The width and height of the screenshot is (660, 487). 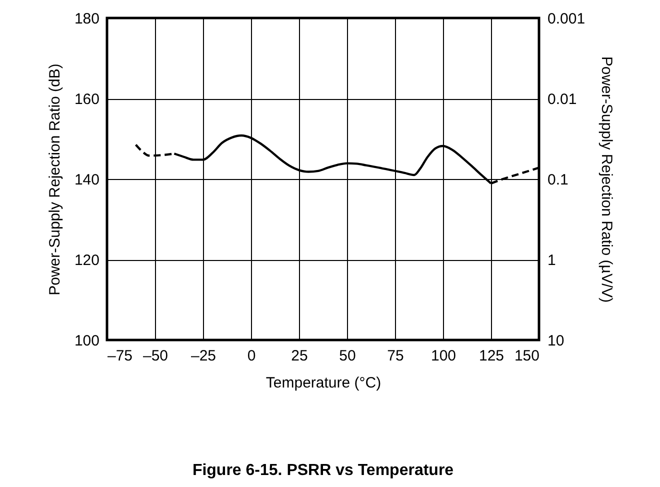 What do you see at coordinates (155, 356) in the screenshot?
I see `x-tick-label: –50` at bounding box center [155, 356].